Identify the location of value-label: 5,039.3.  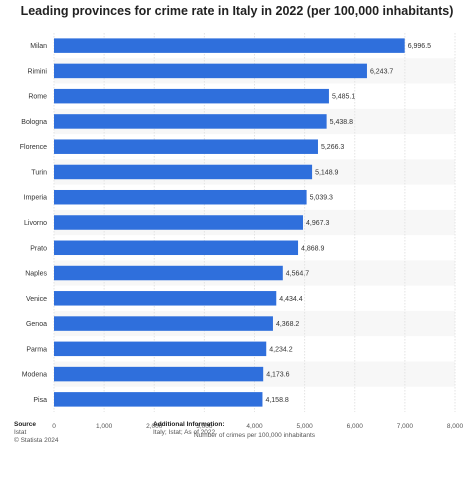
(321, 198).